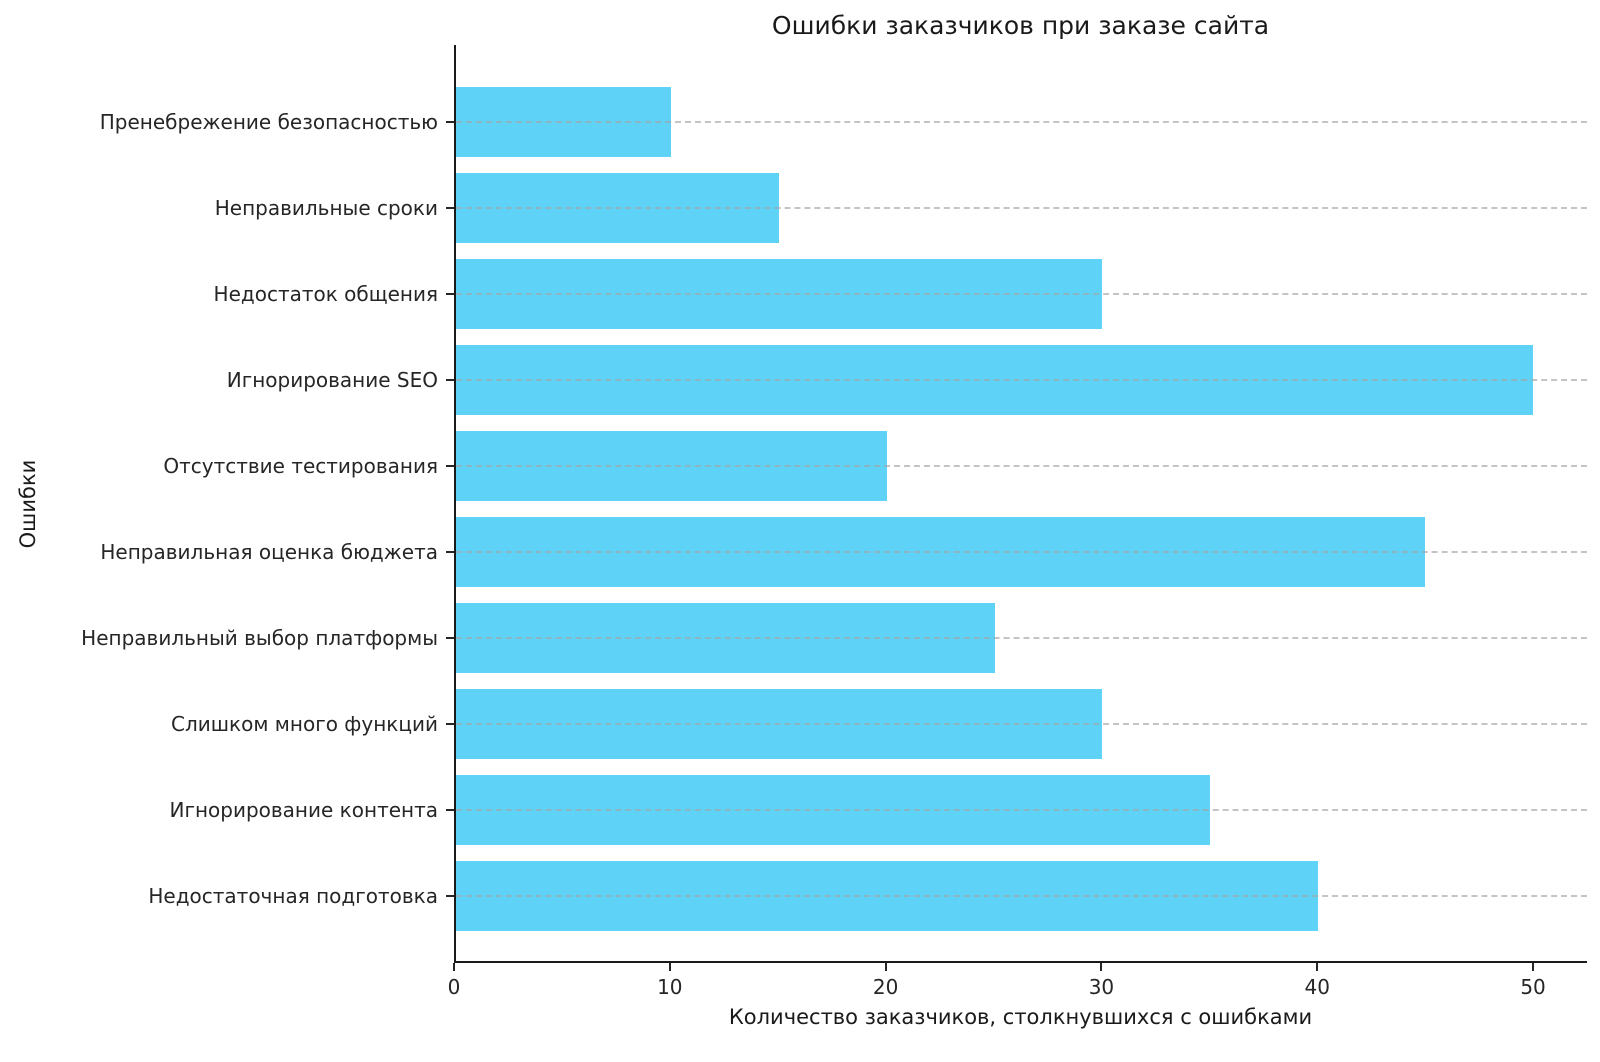  Describe the element at coordinates (1533, 987) in the screenshot. I see `x-tick-label-50: 50` at that location.